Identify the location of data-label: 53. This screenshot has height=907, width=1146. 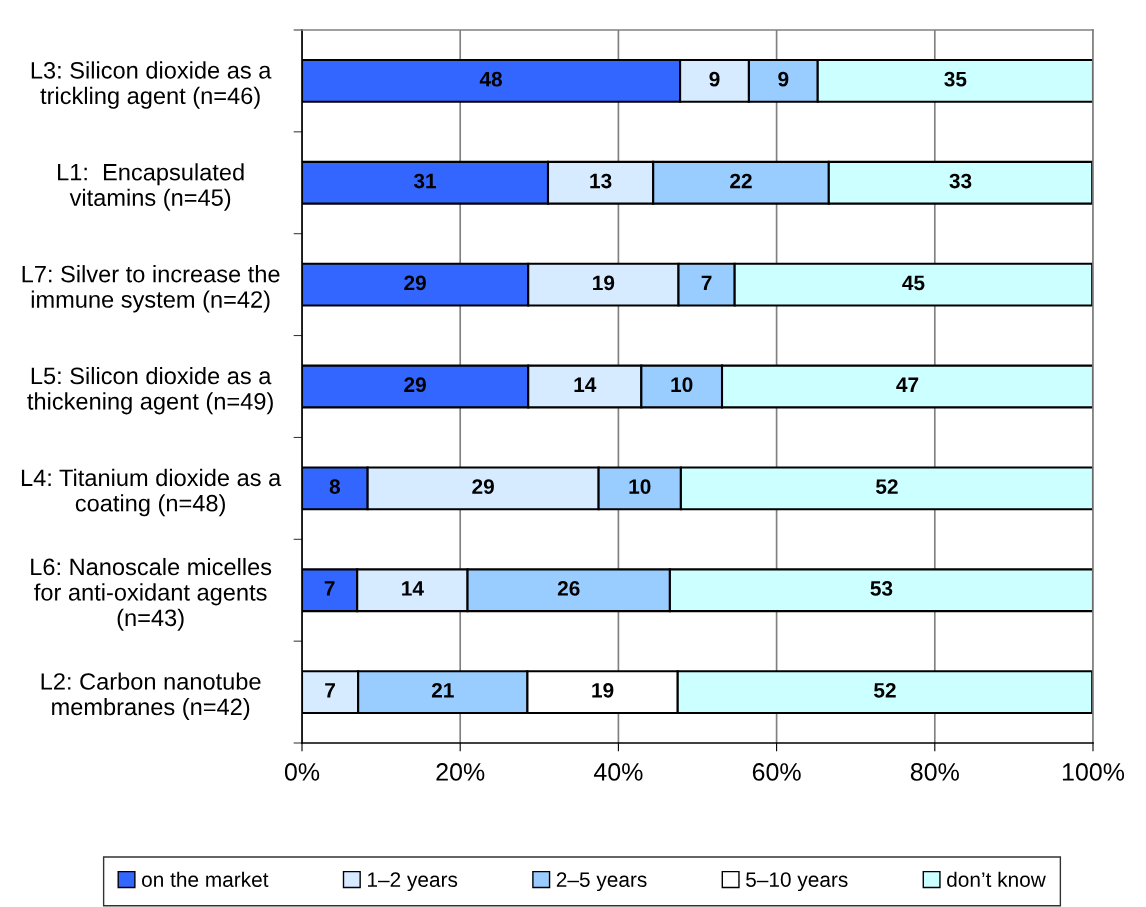
(881, 588).